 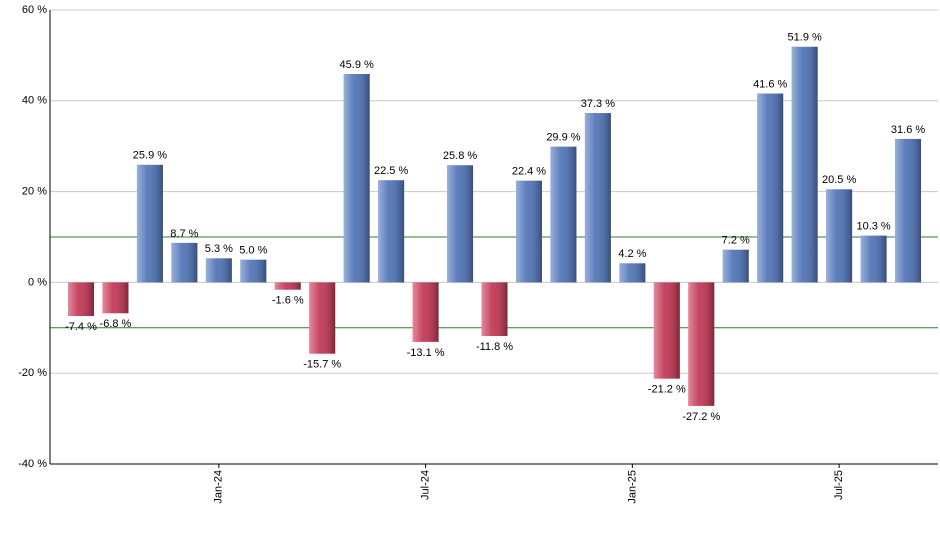 What do you see at coordinates (32, 373) in the screenshot?
I see `y-tick-label: -20 %` at bounding box center [32, 373].